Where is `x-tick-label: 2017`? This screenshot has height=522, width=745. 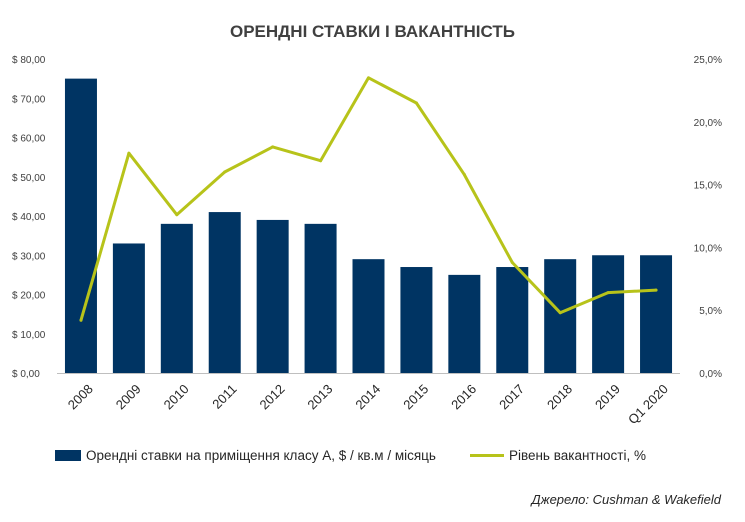 x-tick-label: 2017 is located at coordinates (511, 396).